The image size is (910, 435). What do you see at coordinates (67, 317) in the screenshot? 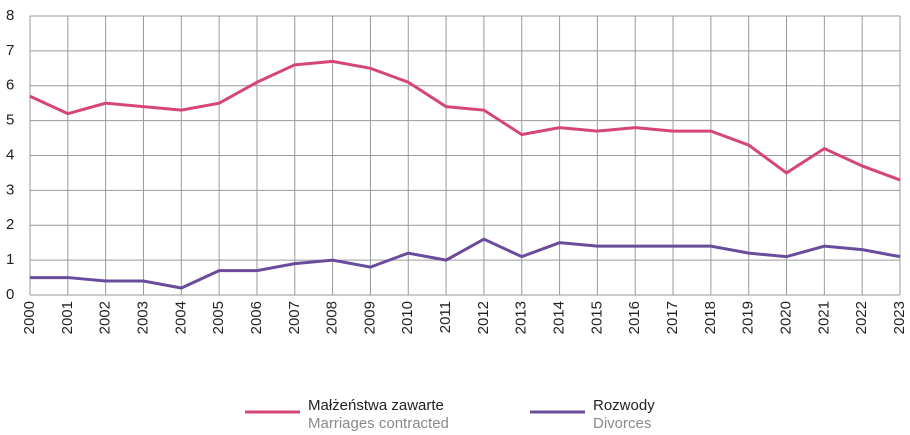
I see `x-tick-label: 2001` at bounding box center [67, 317].